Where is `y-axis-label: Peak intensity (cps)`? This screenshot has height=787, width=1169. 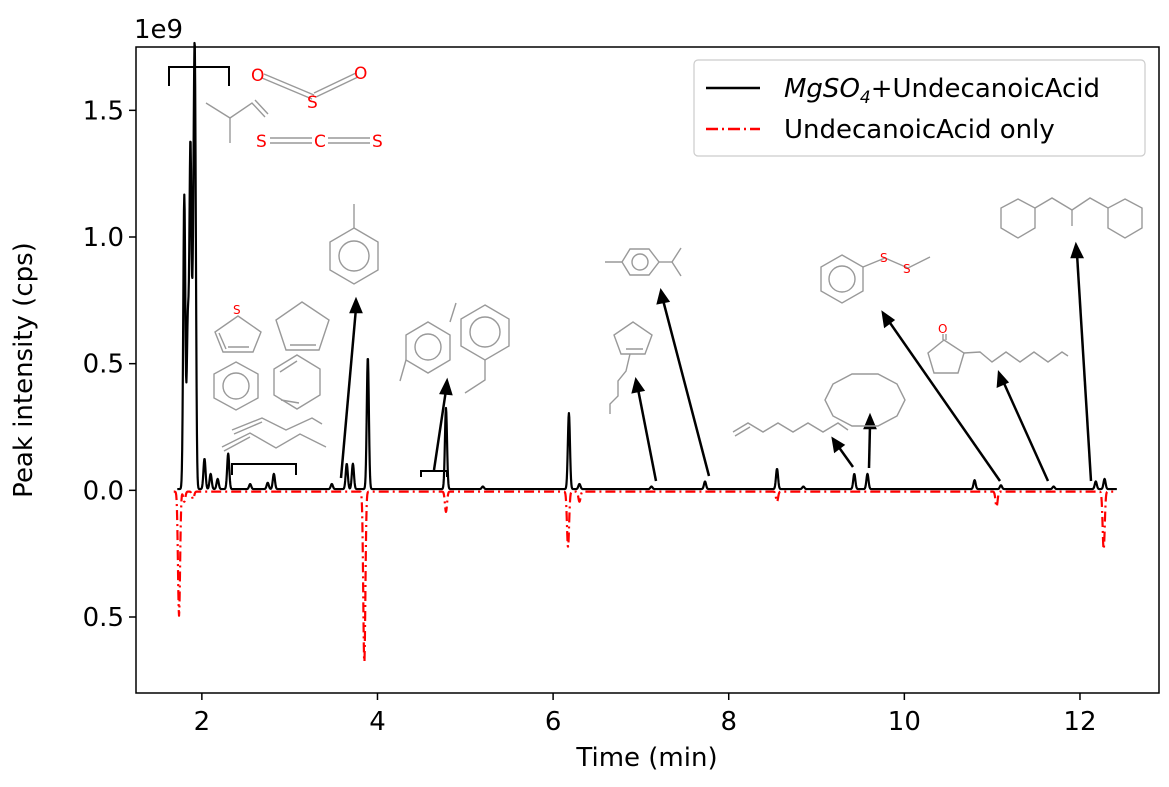 y-axis-label: Peak intensity (cps) is located at coordinates (24, 370).